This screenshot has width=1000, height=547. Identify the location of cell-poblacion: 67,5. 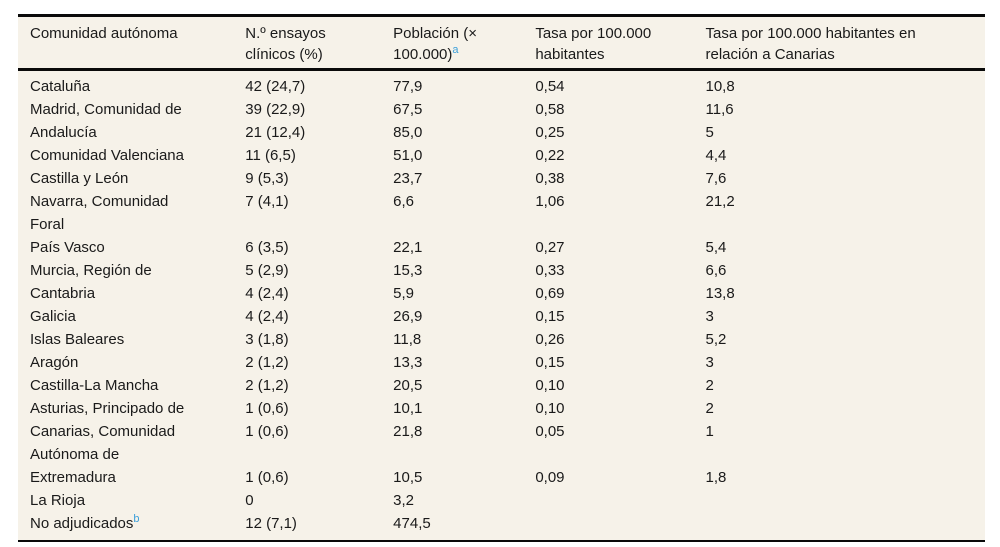
(408, 109).